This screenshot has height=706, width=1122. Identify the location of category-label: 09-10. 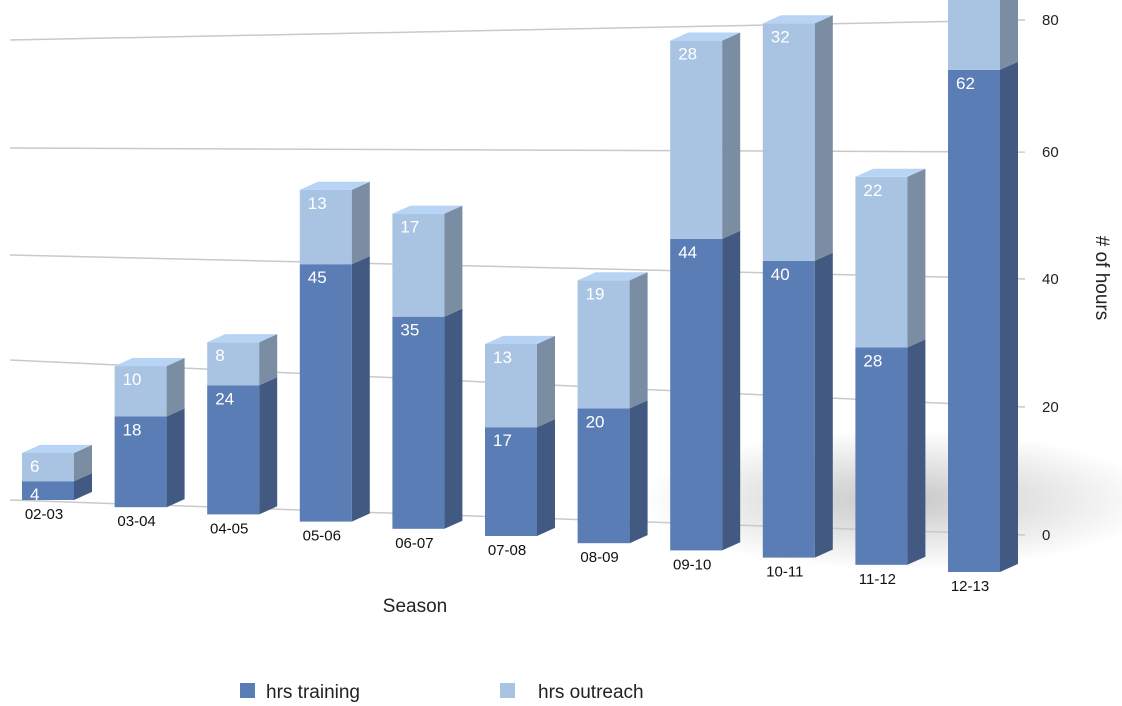
(692, 564).